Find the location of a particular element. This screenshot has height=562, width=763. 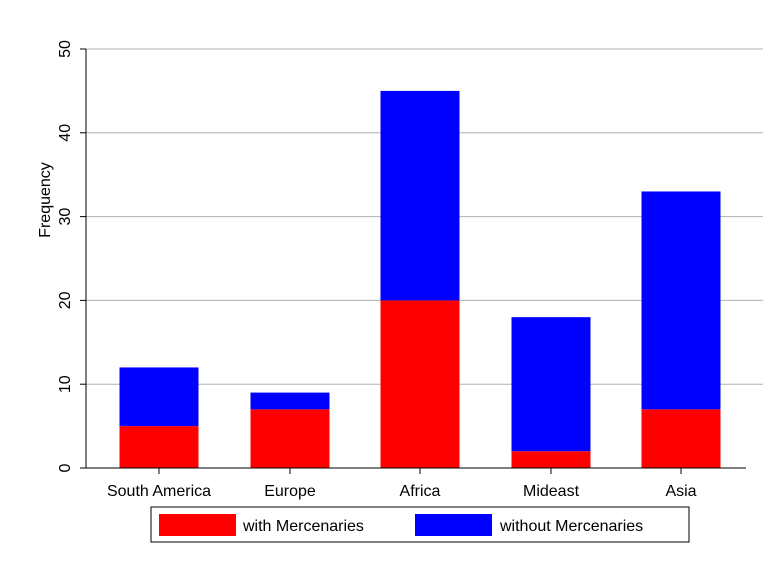

y-tick-label: 50 is located at coordinates (65, 49).